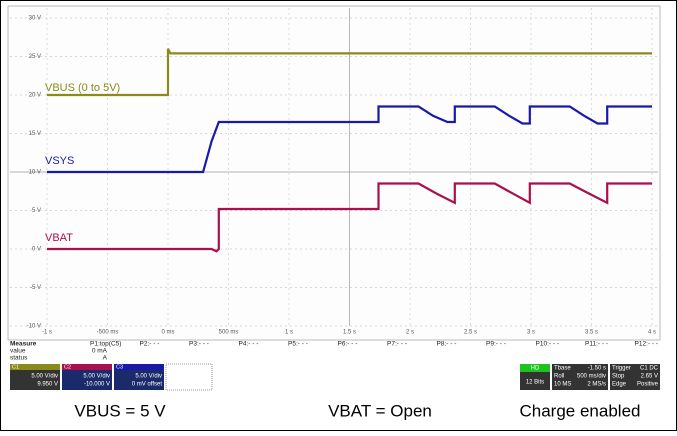 Image resolution: width=677 pixels, height=436 pixels. What do you see at coordinates (646, 344) in the screenshot?
I see `param-label: P12:- - -` at bounding box center [646, 344].